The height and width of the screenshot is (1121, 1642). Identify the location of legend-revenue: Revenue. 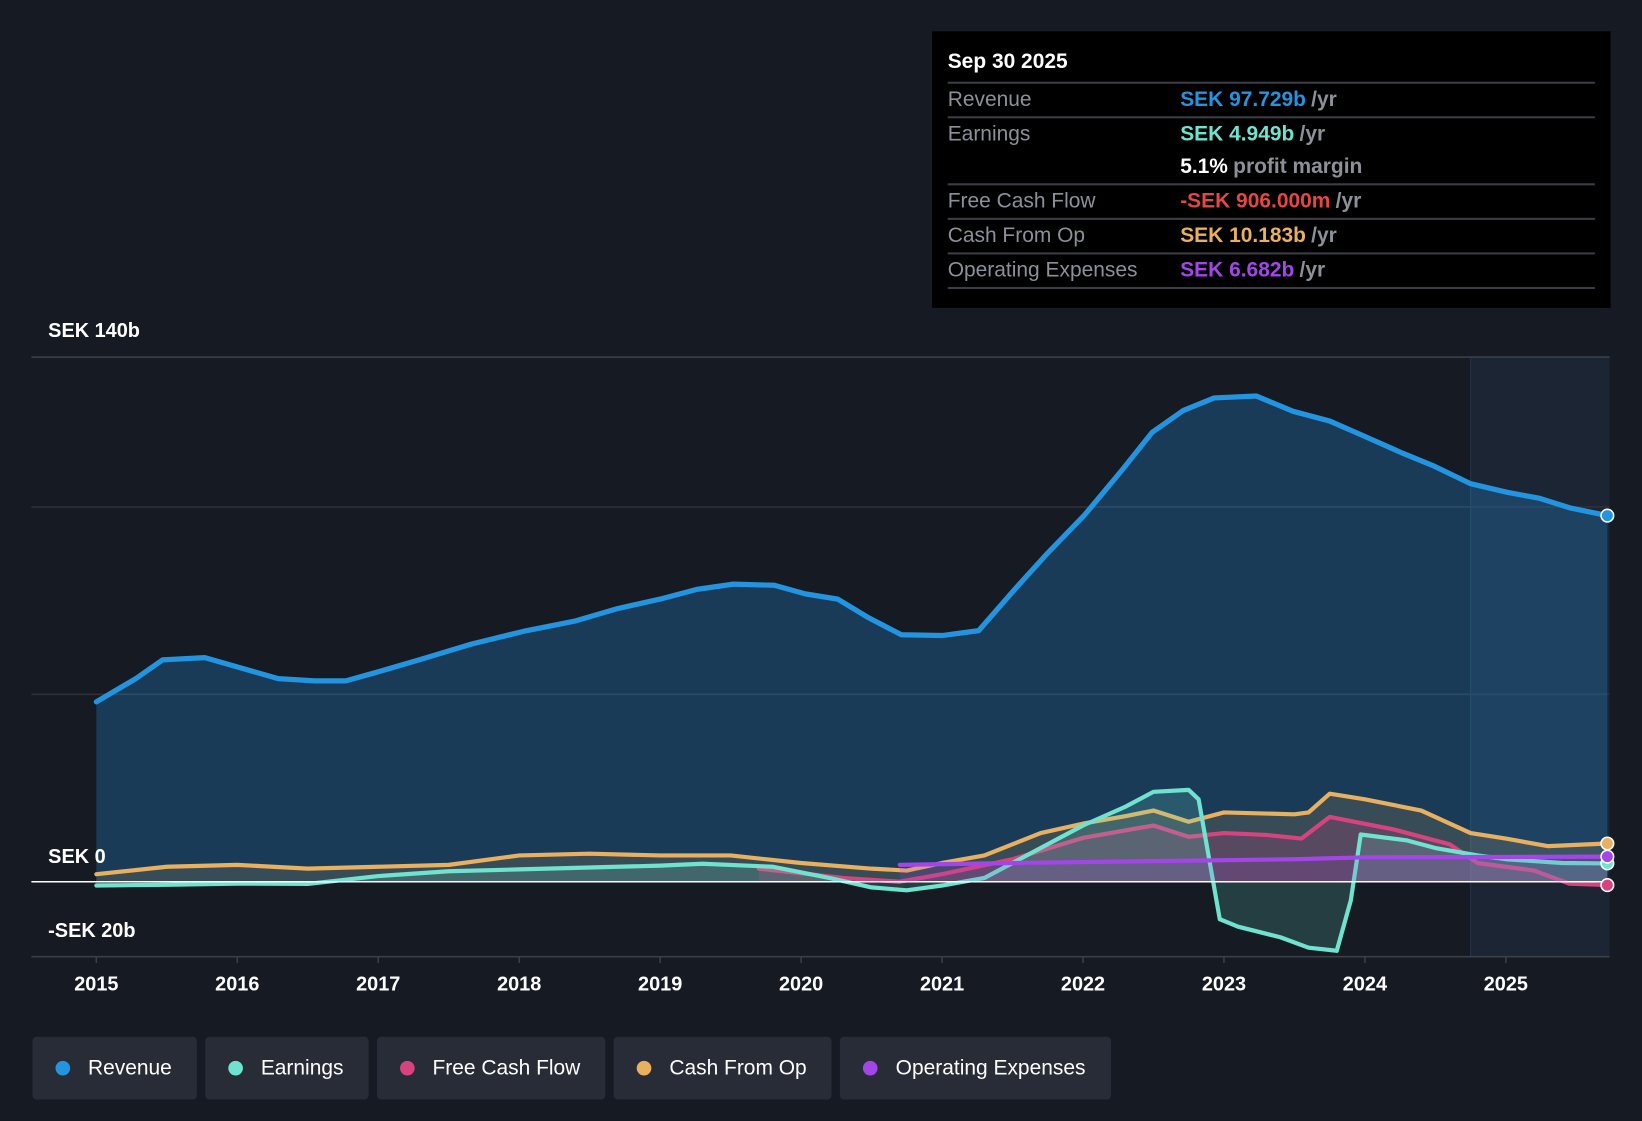
(114, 1068).